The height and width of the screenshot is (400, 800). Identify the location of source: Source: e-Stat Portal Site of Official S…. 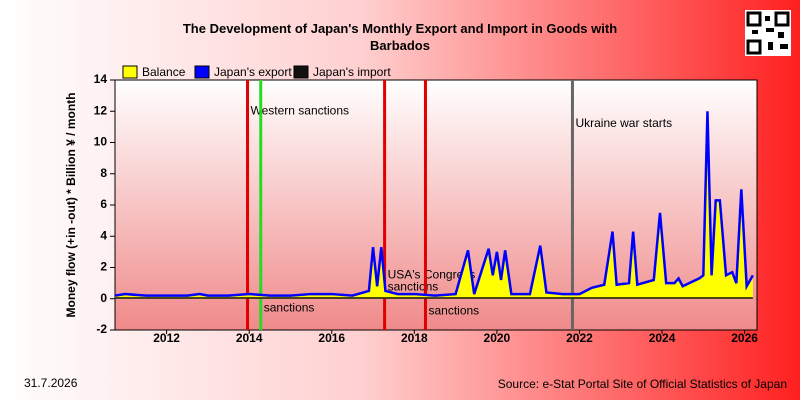
(642, 384).